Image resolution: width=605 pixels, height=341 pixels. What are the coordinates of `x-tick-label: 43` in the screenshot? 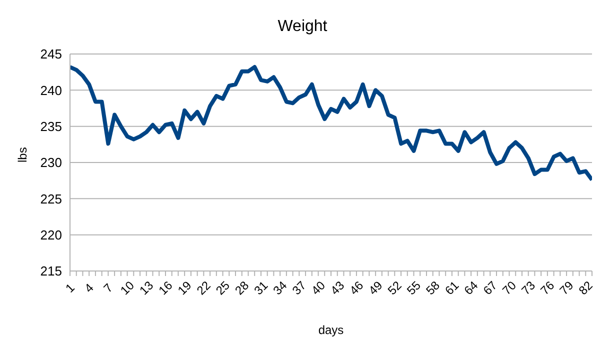 It's located at (338, 288).